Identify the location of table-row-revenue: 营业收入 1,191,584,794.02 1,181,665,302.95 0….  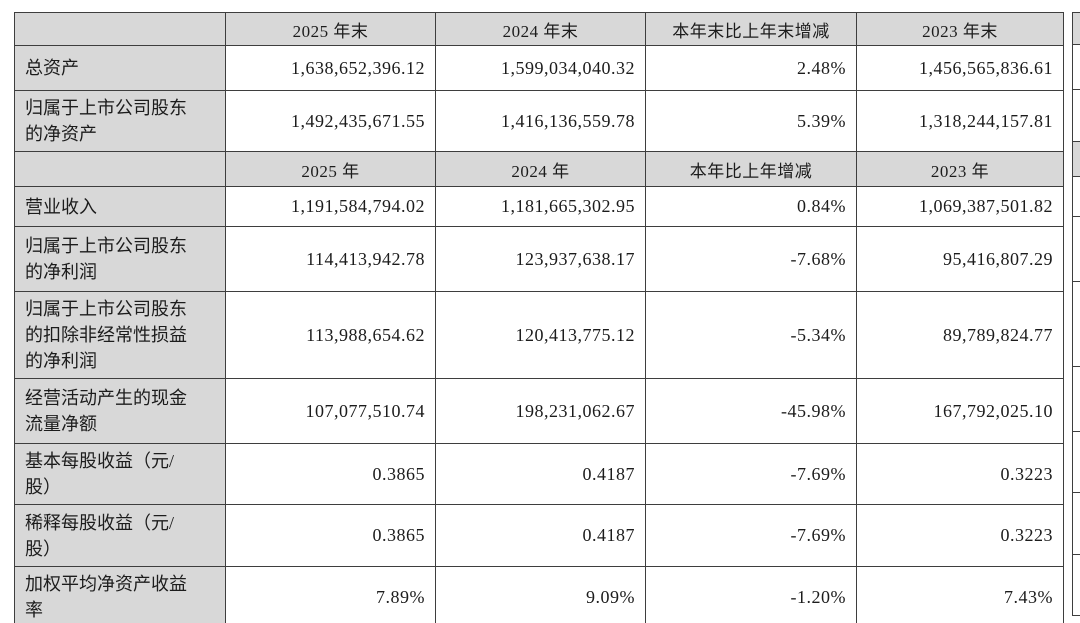
(539, 206).